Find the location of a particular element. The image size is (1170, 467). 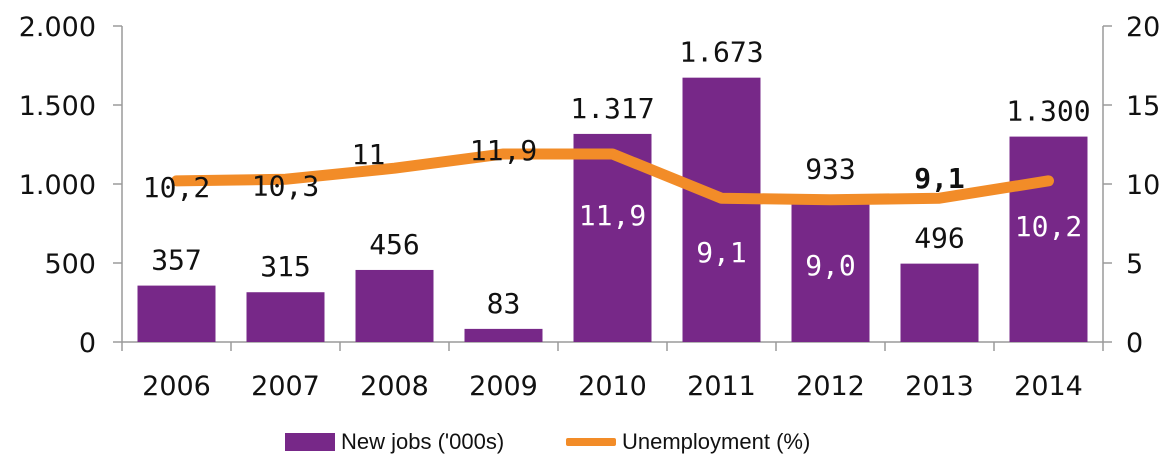

x-tick-label: 2007 is located at coordinates (285, 386).